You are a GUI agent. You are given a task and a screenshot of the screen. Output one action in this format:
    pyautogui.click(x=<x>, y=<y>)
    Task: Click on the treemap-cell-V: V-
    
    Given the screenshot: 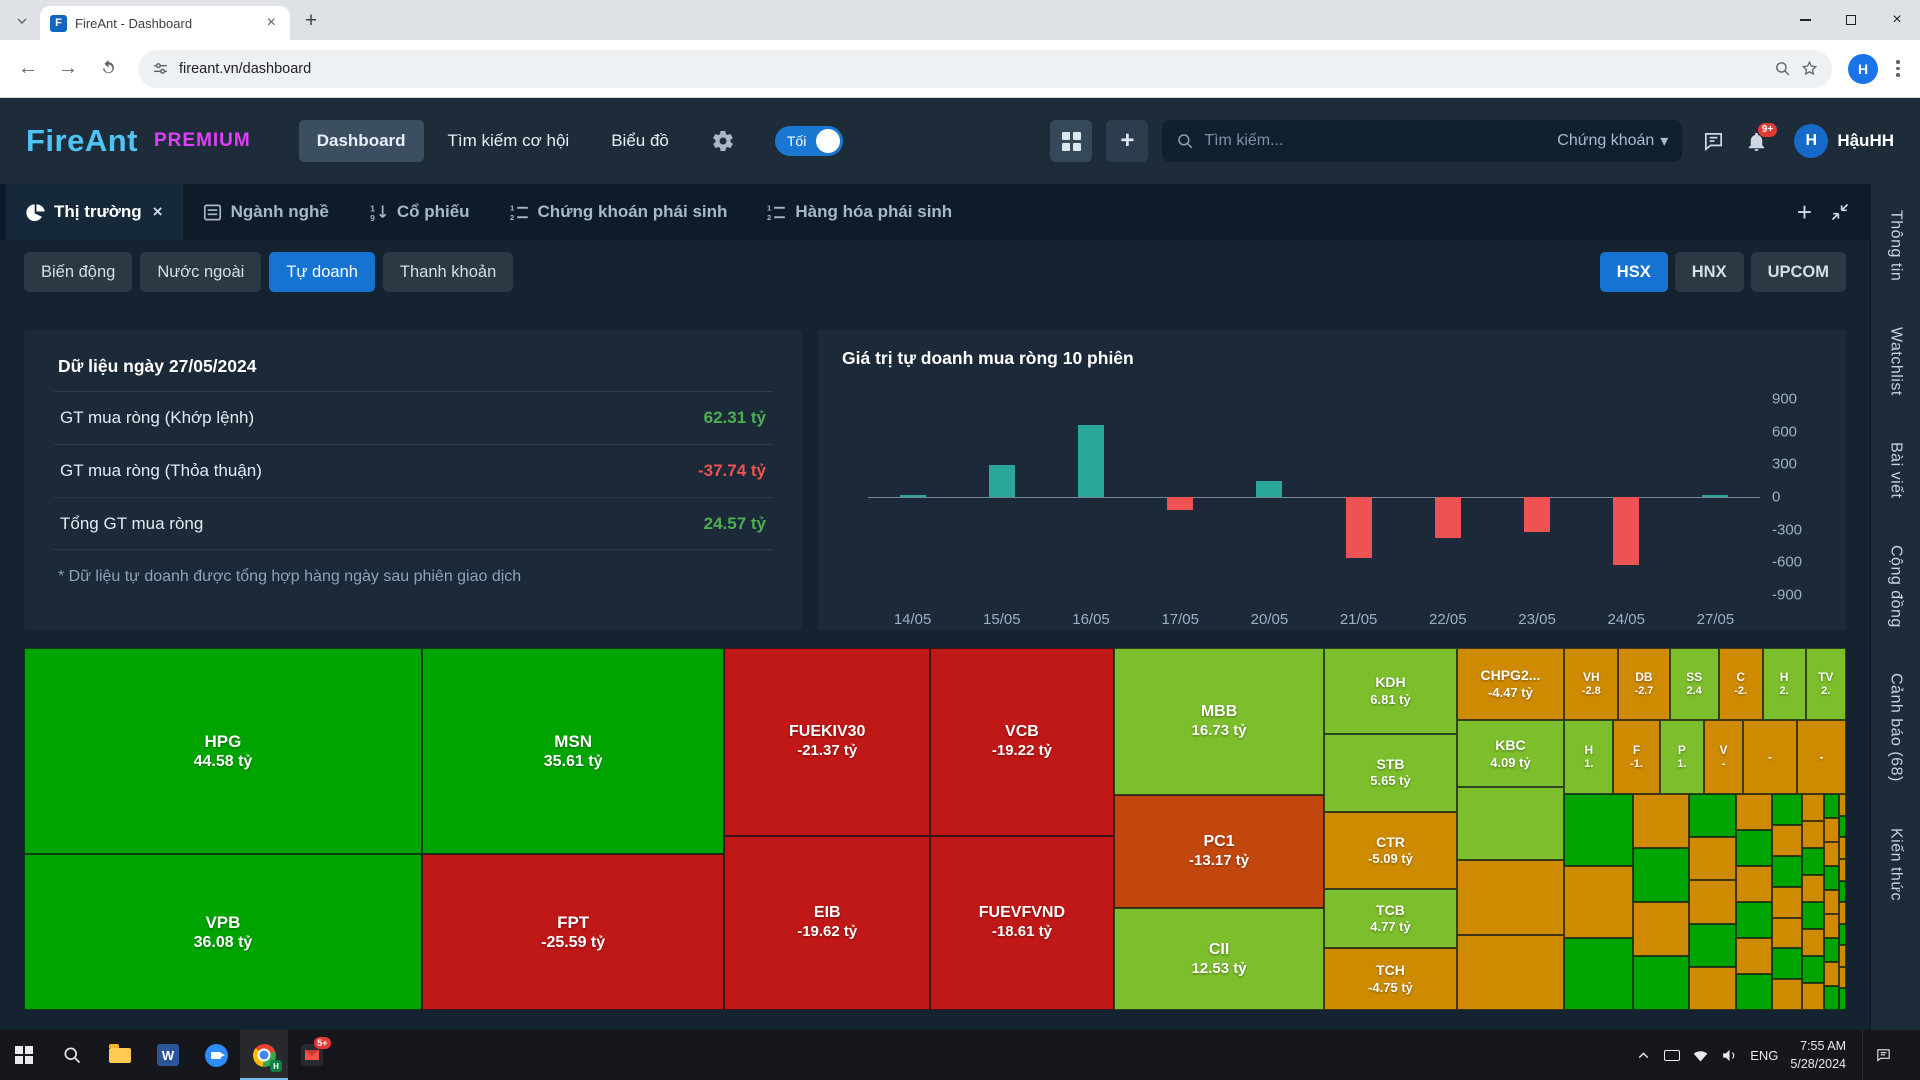 What is the action you would take?
    pyautogui.click(x=1723, y=757)
    